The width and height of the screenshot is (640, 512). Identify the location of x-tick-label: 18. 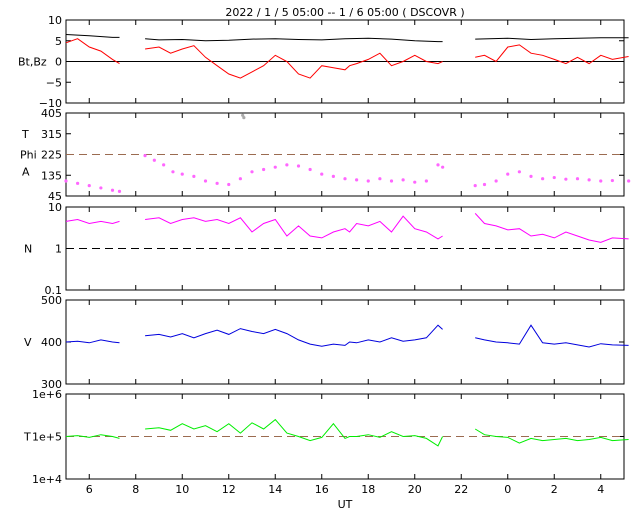
(368, 489).